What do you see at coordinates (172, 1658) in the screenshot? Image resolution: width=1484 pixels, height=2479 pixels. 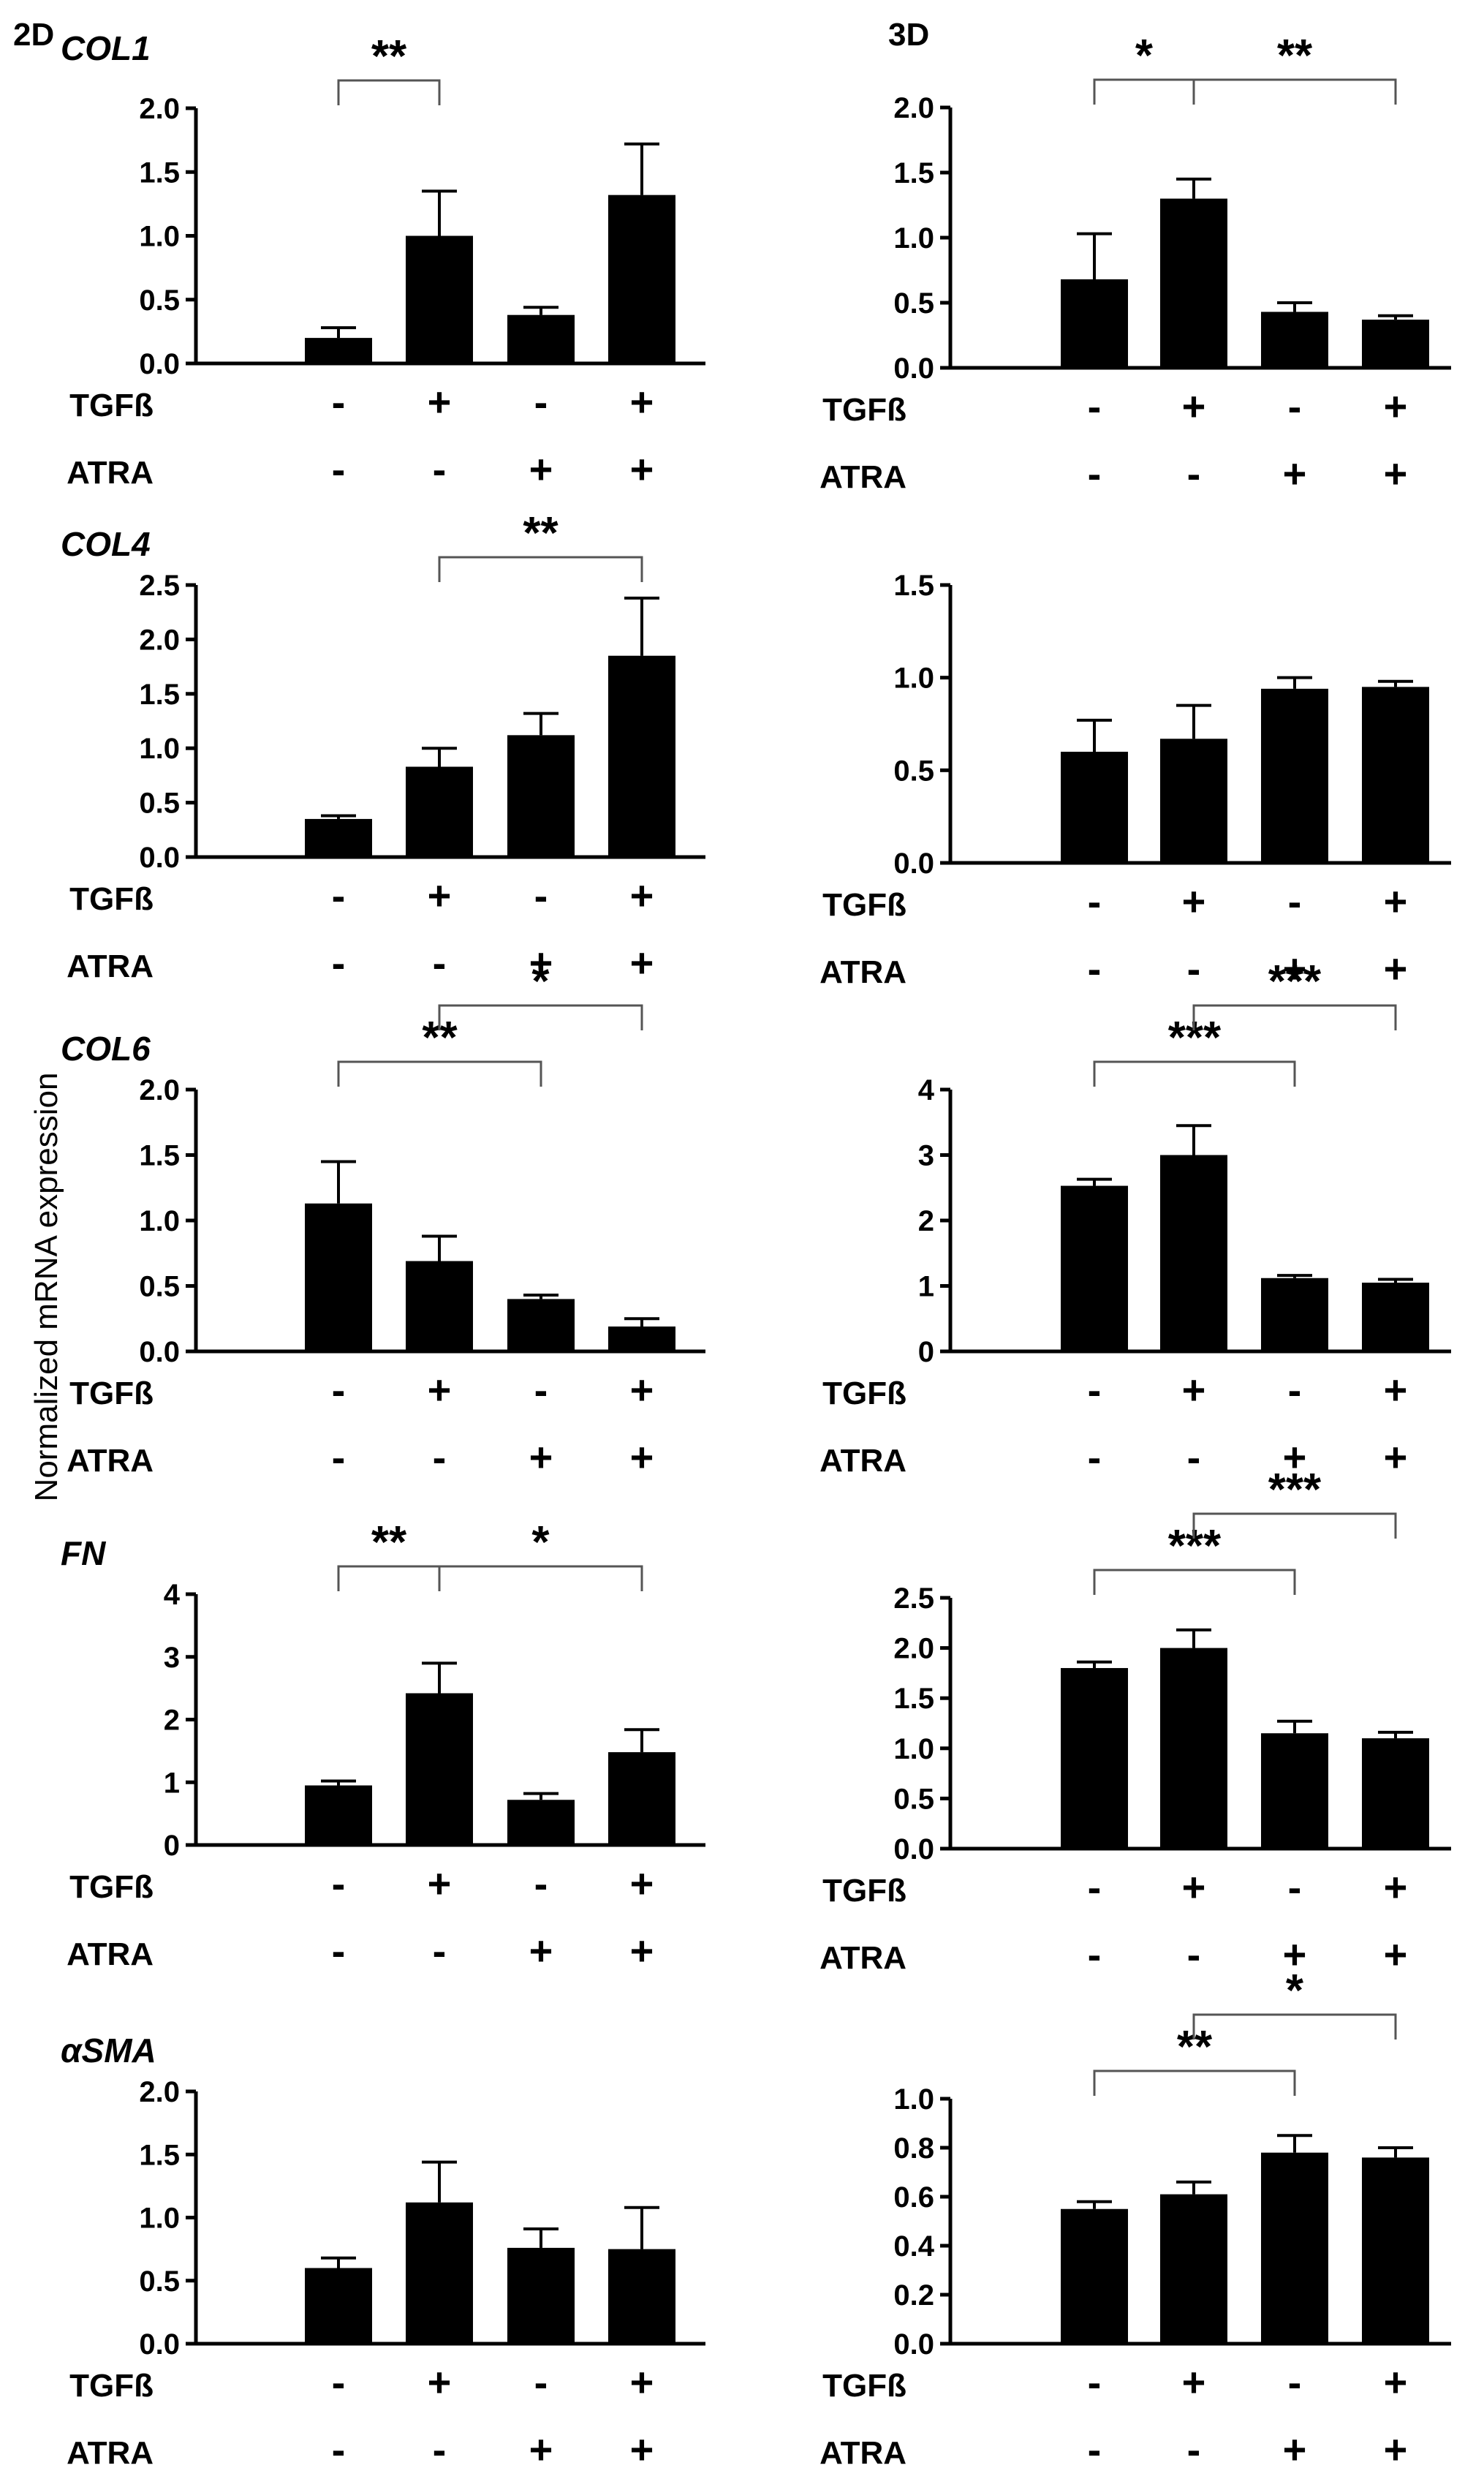 I see `y-tick-label: 3` at bounding box center [172, 1658].